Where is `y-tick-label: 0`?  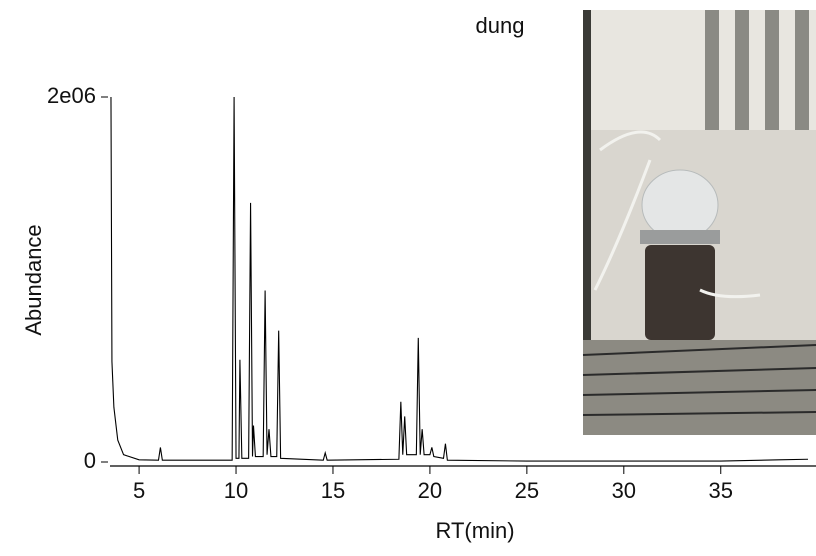 y-tick-label: 0 is located at coordinates (90, 460).